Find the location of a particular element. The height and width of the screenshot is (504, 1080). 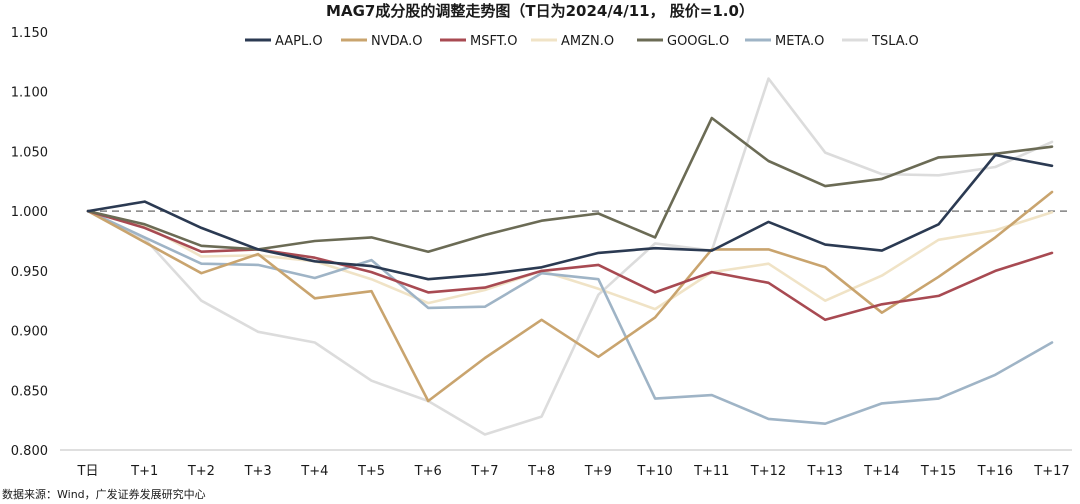

x-tick-label: T+1 is located at coordinates (144, 471).